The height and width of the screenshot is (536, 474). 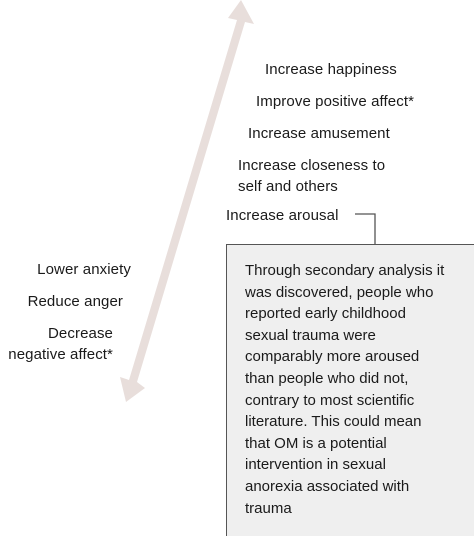 What do you see at coordinates (282, 215) in the screenshot?
I see `label-increase-arousal: Increase arousal` at bounding box center [282, 215].